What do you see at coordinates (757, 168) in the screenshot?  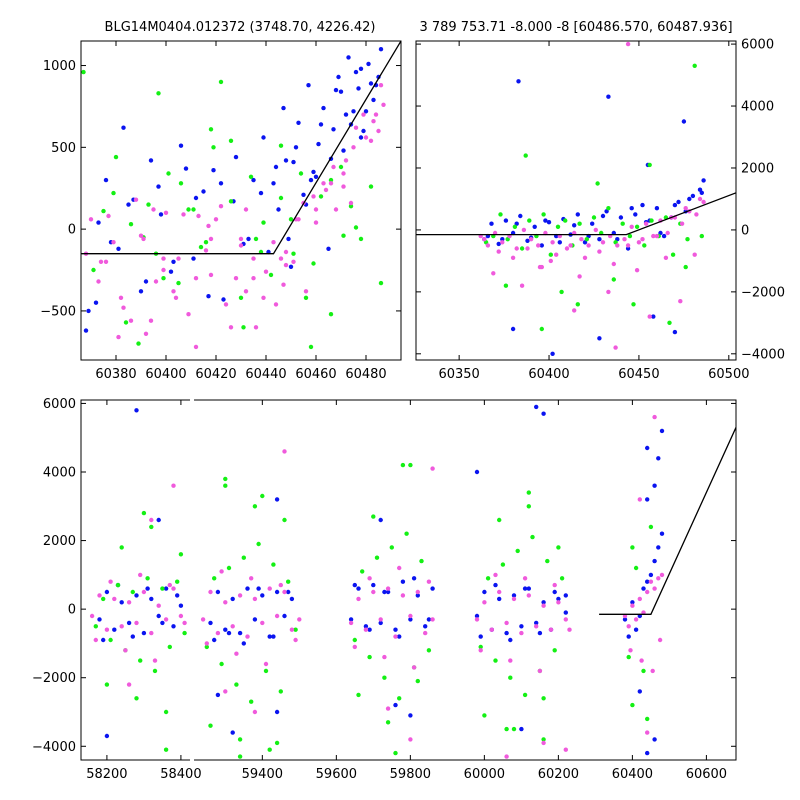 I see `y-tick-label: 2000` at bounding box center [757, 168].